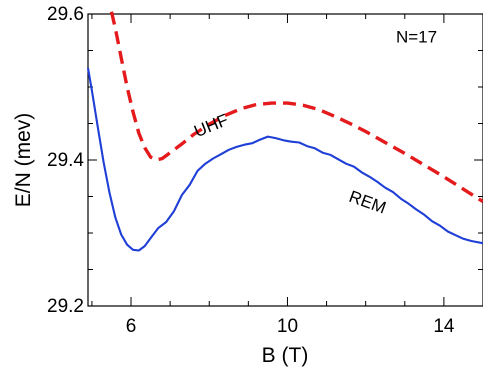  What do you see at coordinates (65, 14) in the screenshot?
I see `y-tick-label: 29.6` at bounding box center [65, 14].